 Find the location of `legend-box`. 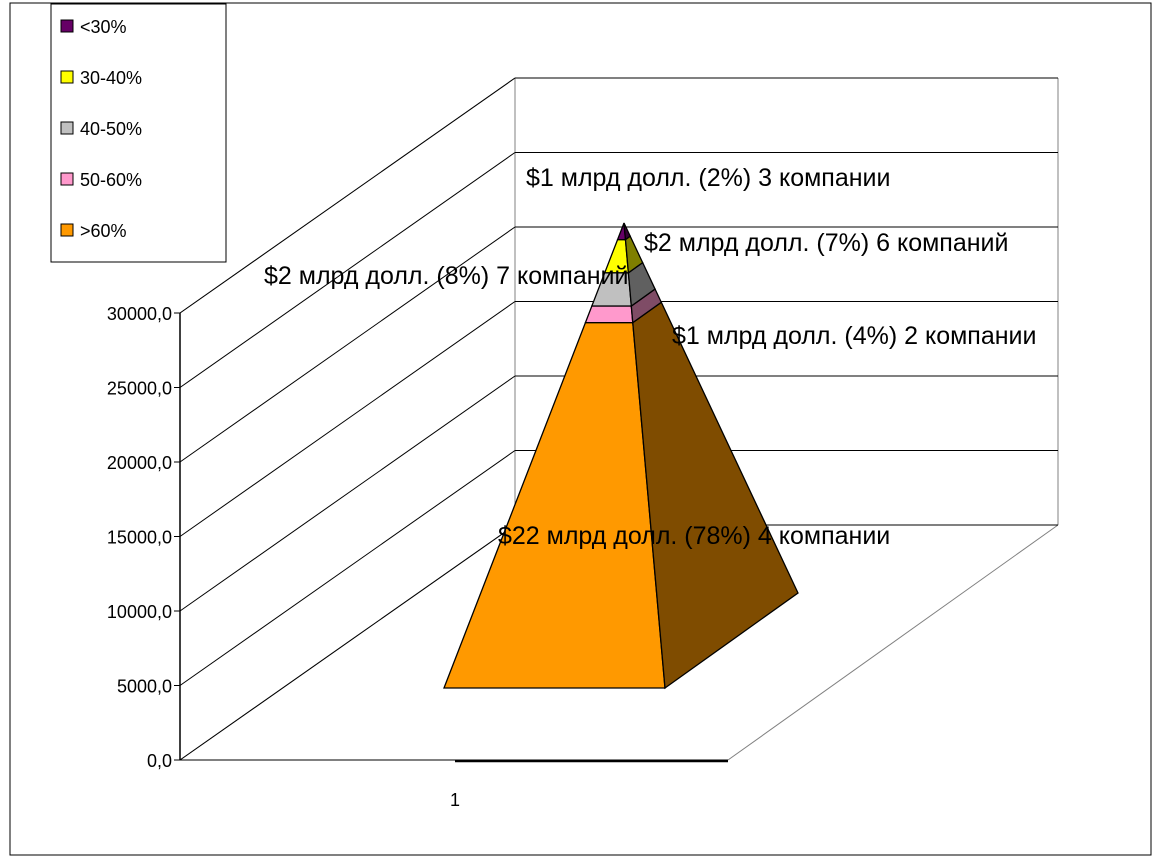

legend-box is located at coordinates (138, 133).